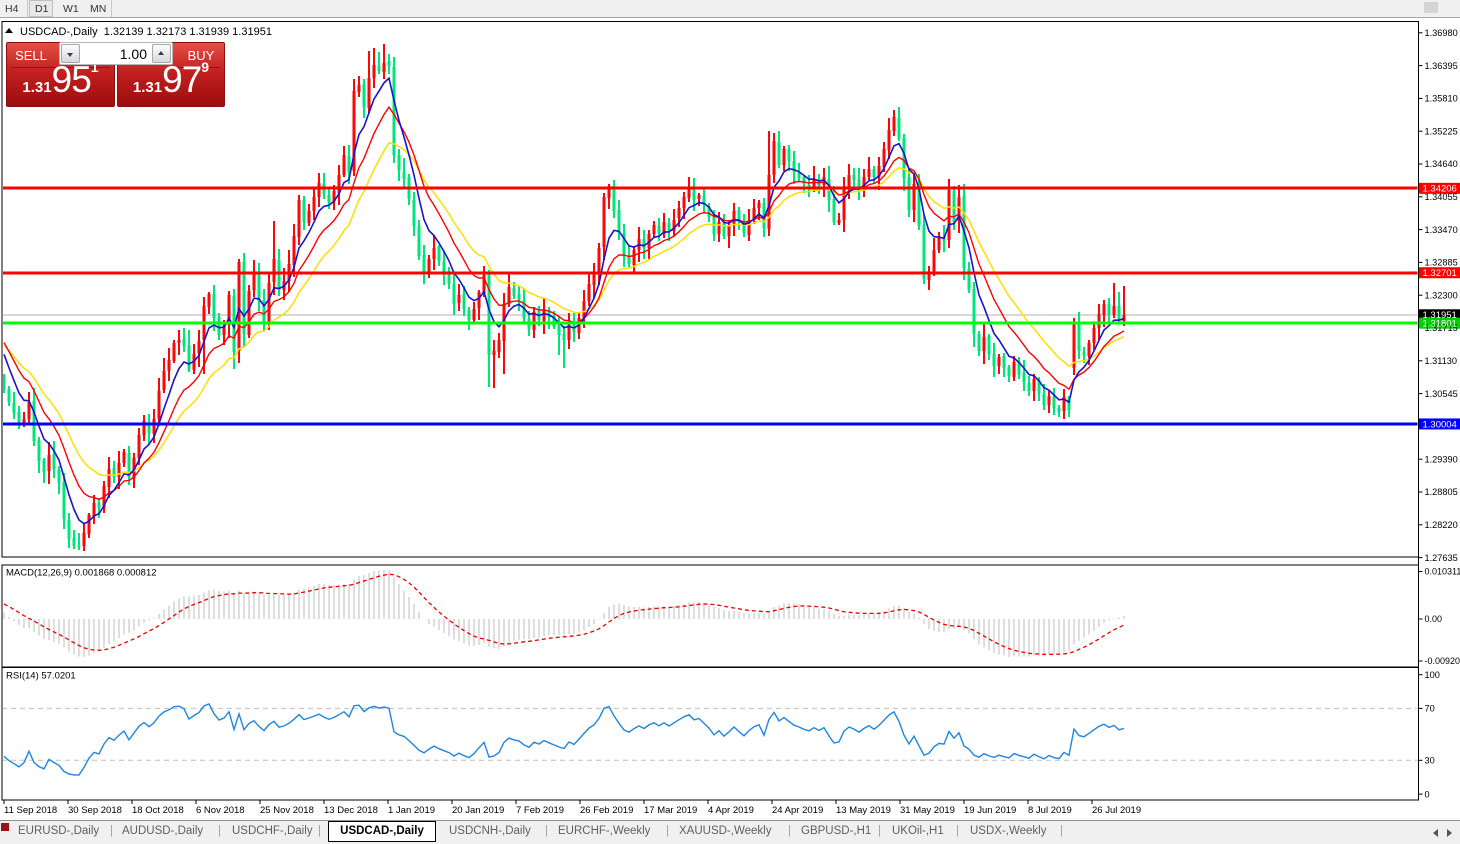 Image resolution: width=1460 pixels, height=844 pixels. I want to click on svg-text: 25 Nov 2018, so click(287, 810).